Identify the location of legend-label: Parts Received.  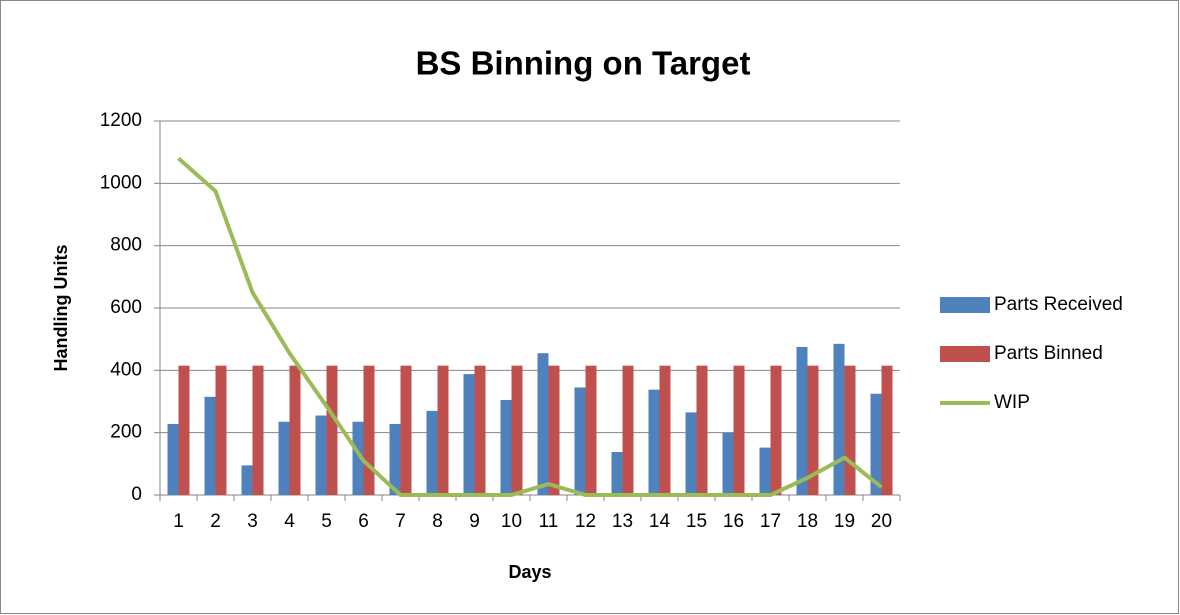
(1058, 304).